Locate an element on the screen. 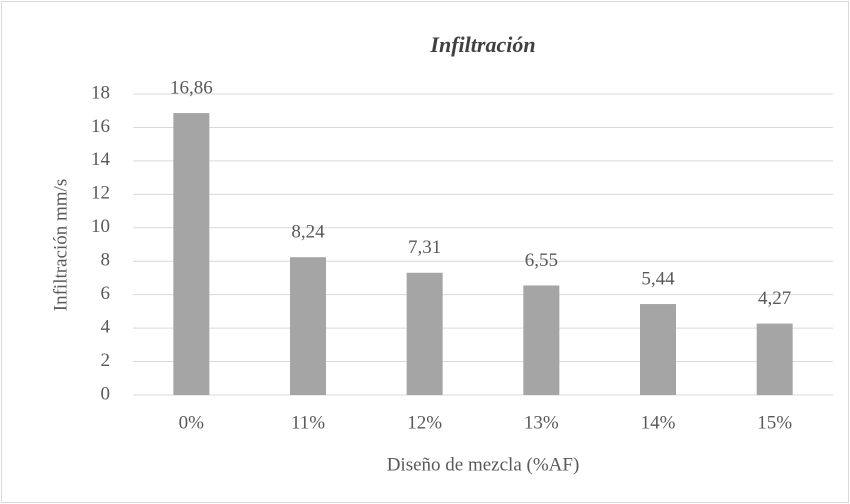 The image size is (850, 504). y-tick-label: 16 is located at coordinates (100, 126).